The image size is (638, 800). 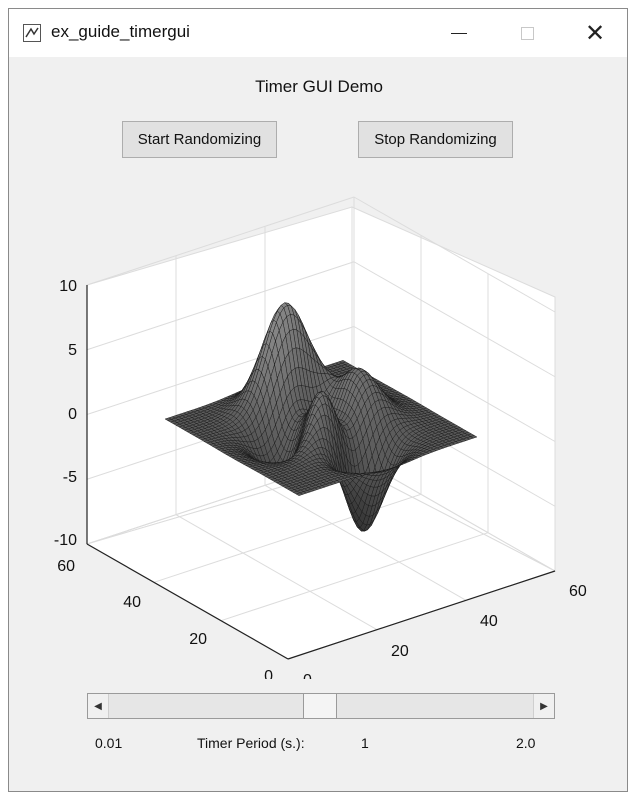 I want to click on z-tick-label: 5, so click(x=72, y=350).